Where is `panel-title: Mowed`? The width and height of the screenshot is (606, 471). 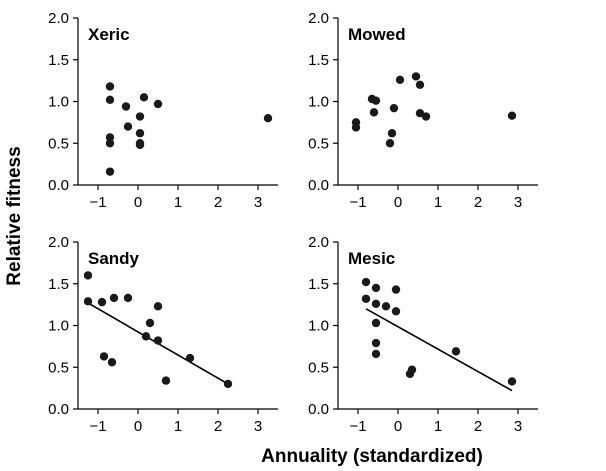 panel-title: Mowed is located at coordinates (377, 34).